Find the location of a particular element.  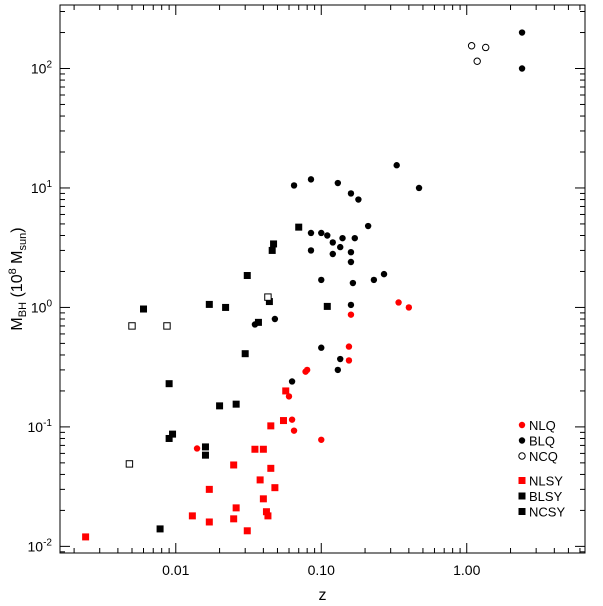

x-tick-label: 0.01 is located at coordinates (175, 570).